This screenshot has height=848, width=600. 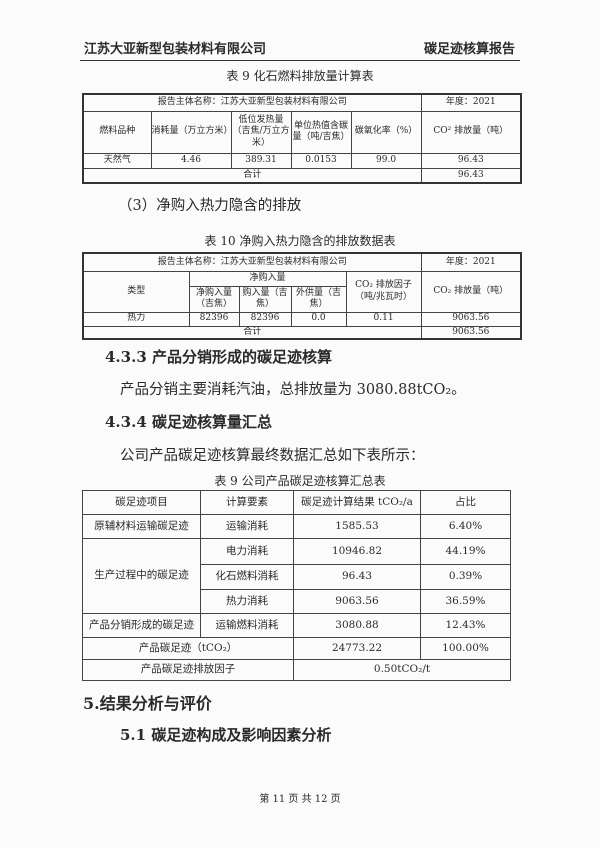 I want to click on factor-label: 产品碳足迹排放因子, so click(x=188, y=670).